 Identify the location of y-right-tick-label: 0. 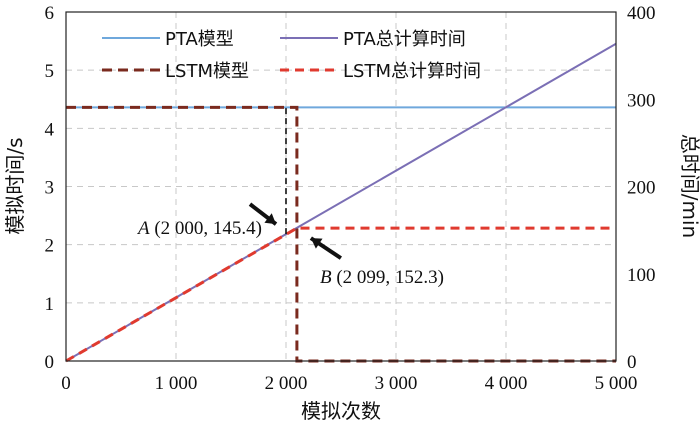
(632, 362).